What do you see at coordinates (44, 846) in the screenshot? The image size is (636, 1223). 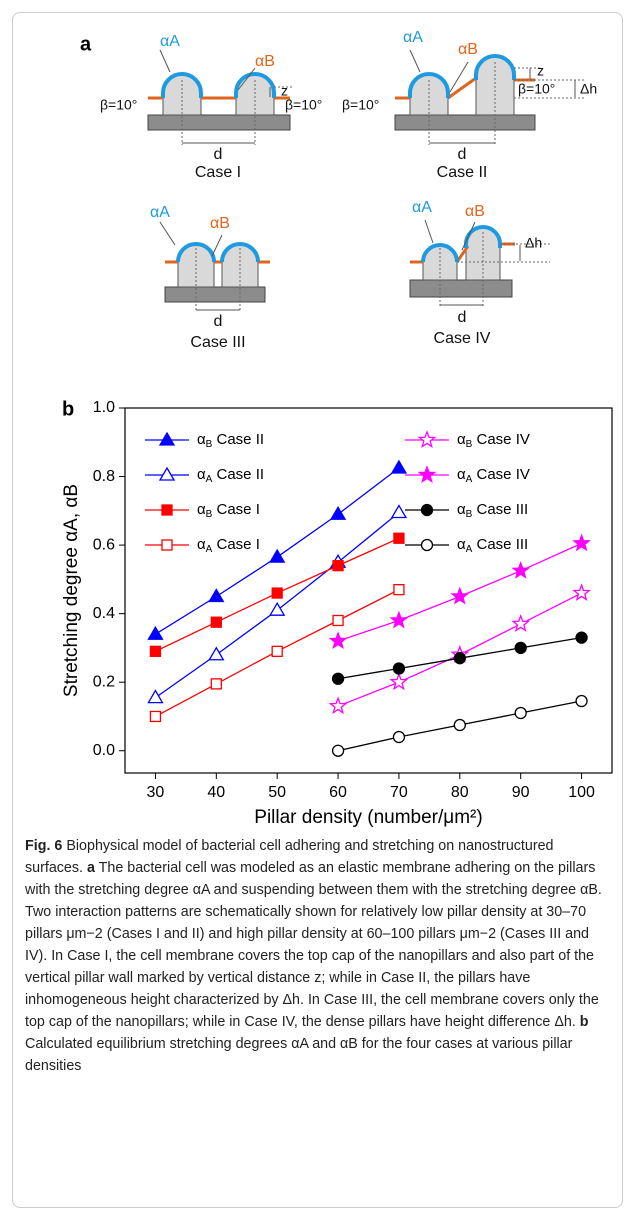 I see `caption-label: Fig. 6` at bounding box center [44, 846].